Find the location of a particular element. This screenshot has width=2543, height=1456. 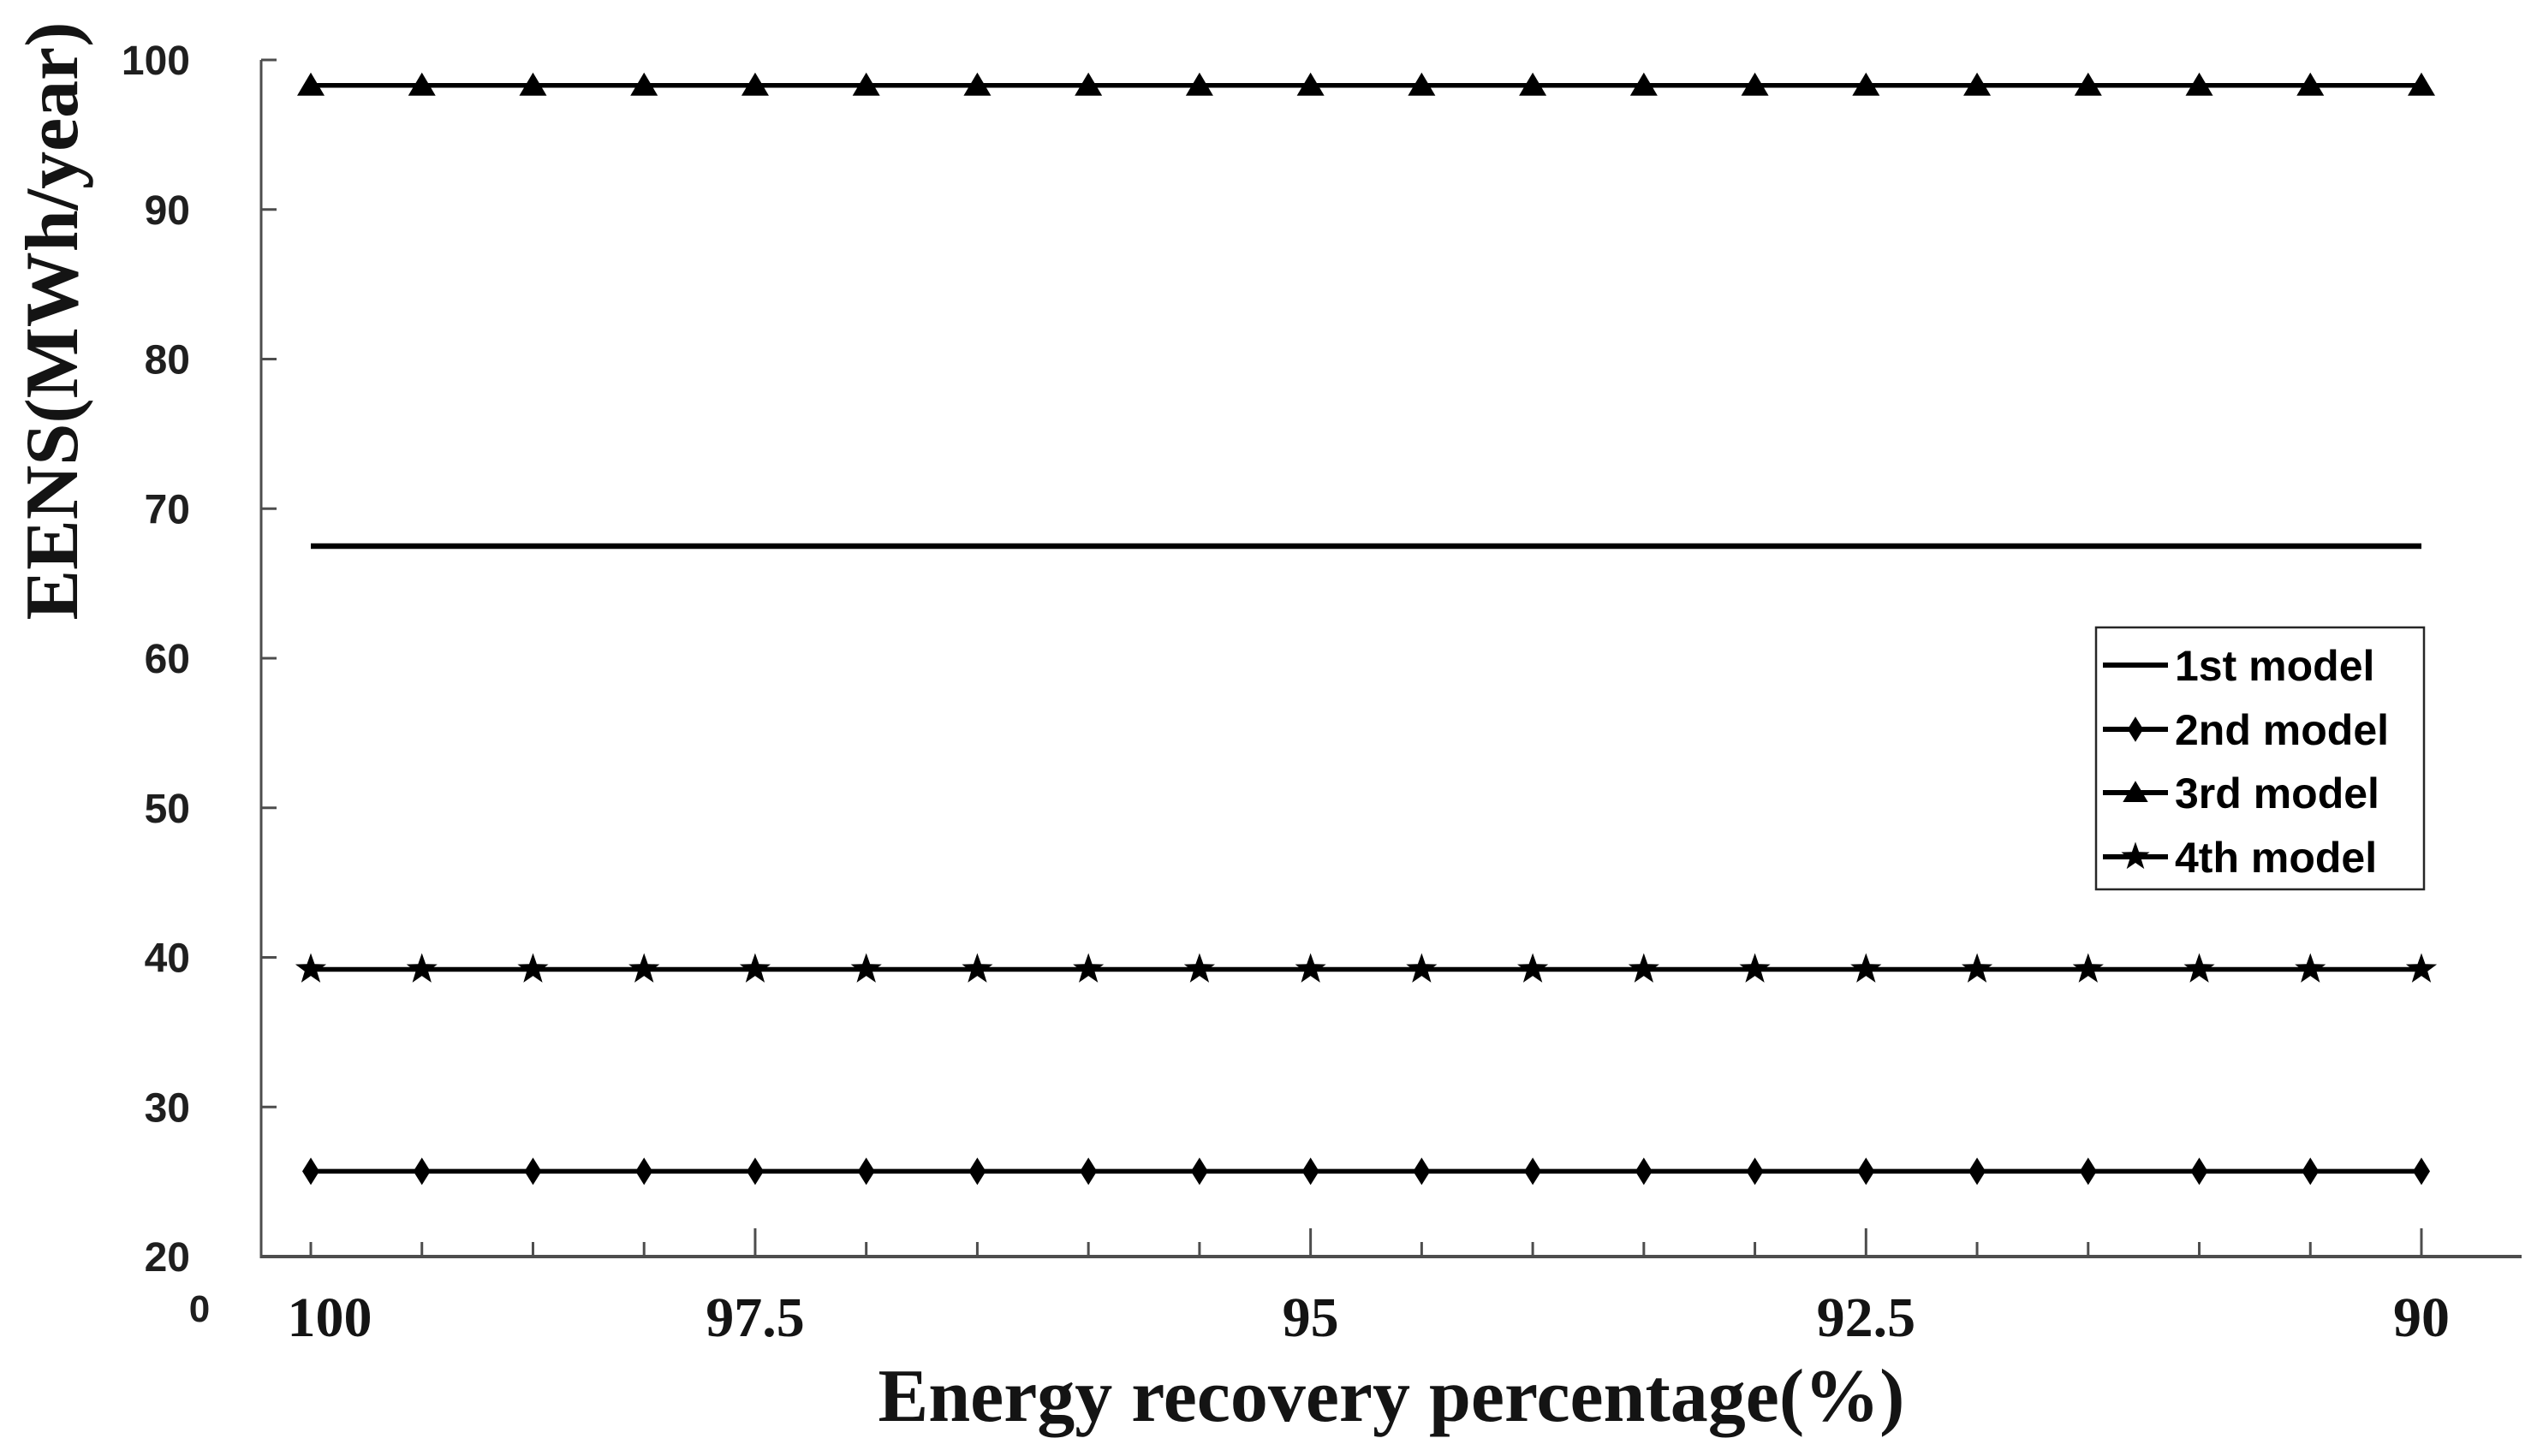

series-2nd-model is located at coordinates (1366, 1172).